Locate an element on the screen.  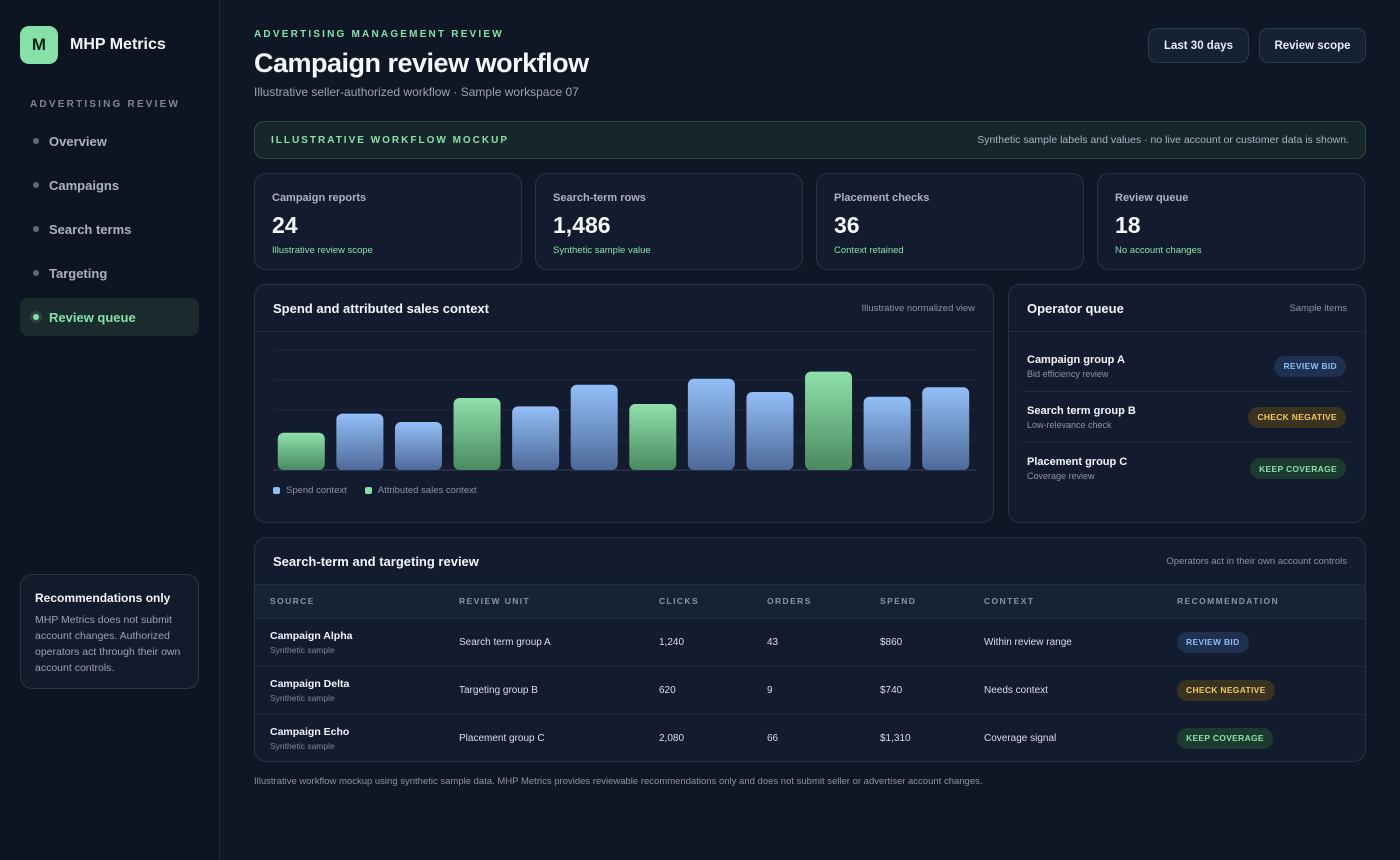
review-unit-cell: Placement group C is located at coordinates (502, 738).